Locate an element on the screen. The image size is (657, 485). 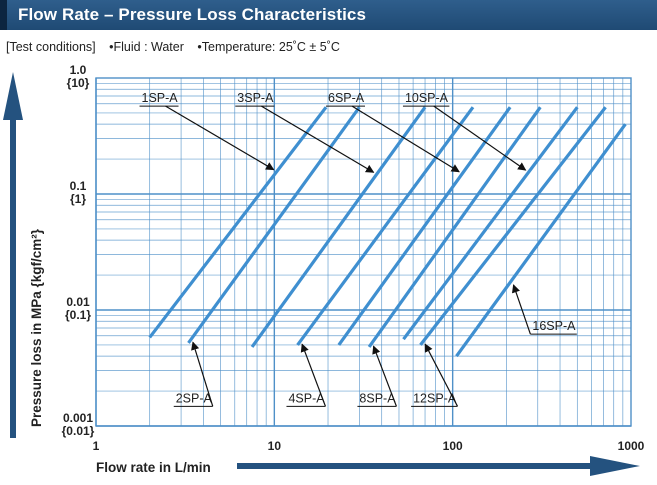
title-accent is located at coordinates (3, 15).